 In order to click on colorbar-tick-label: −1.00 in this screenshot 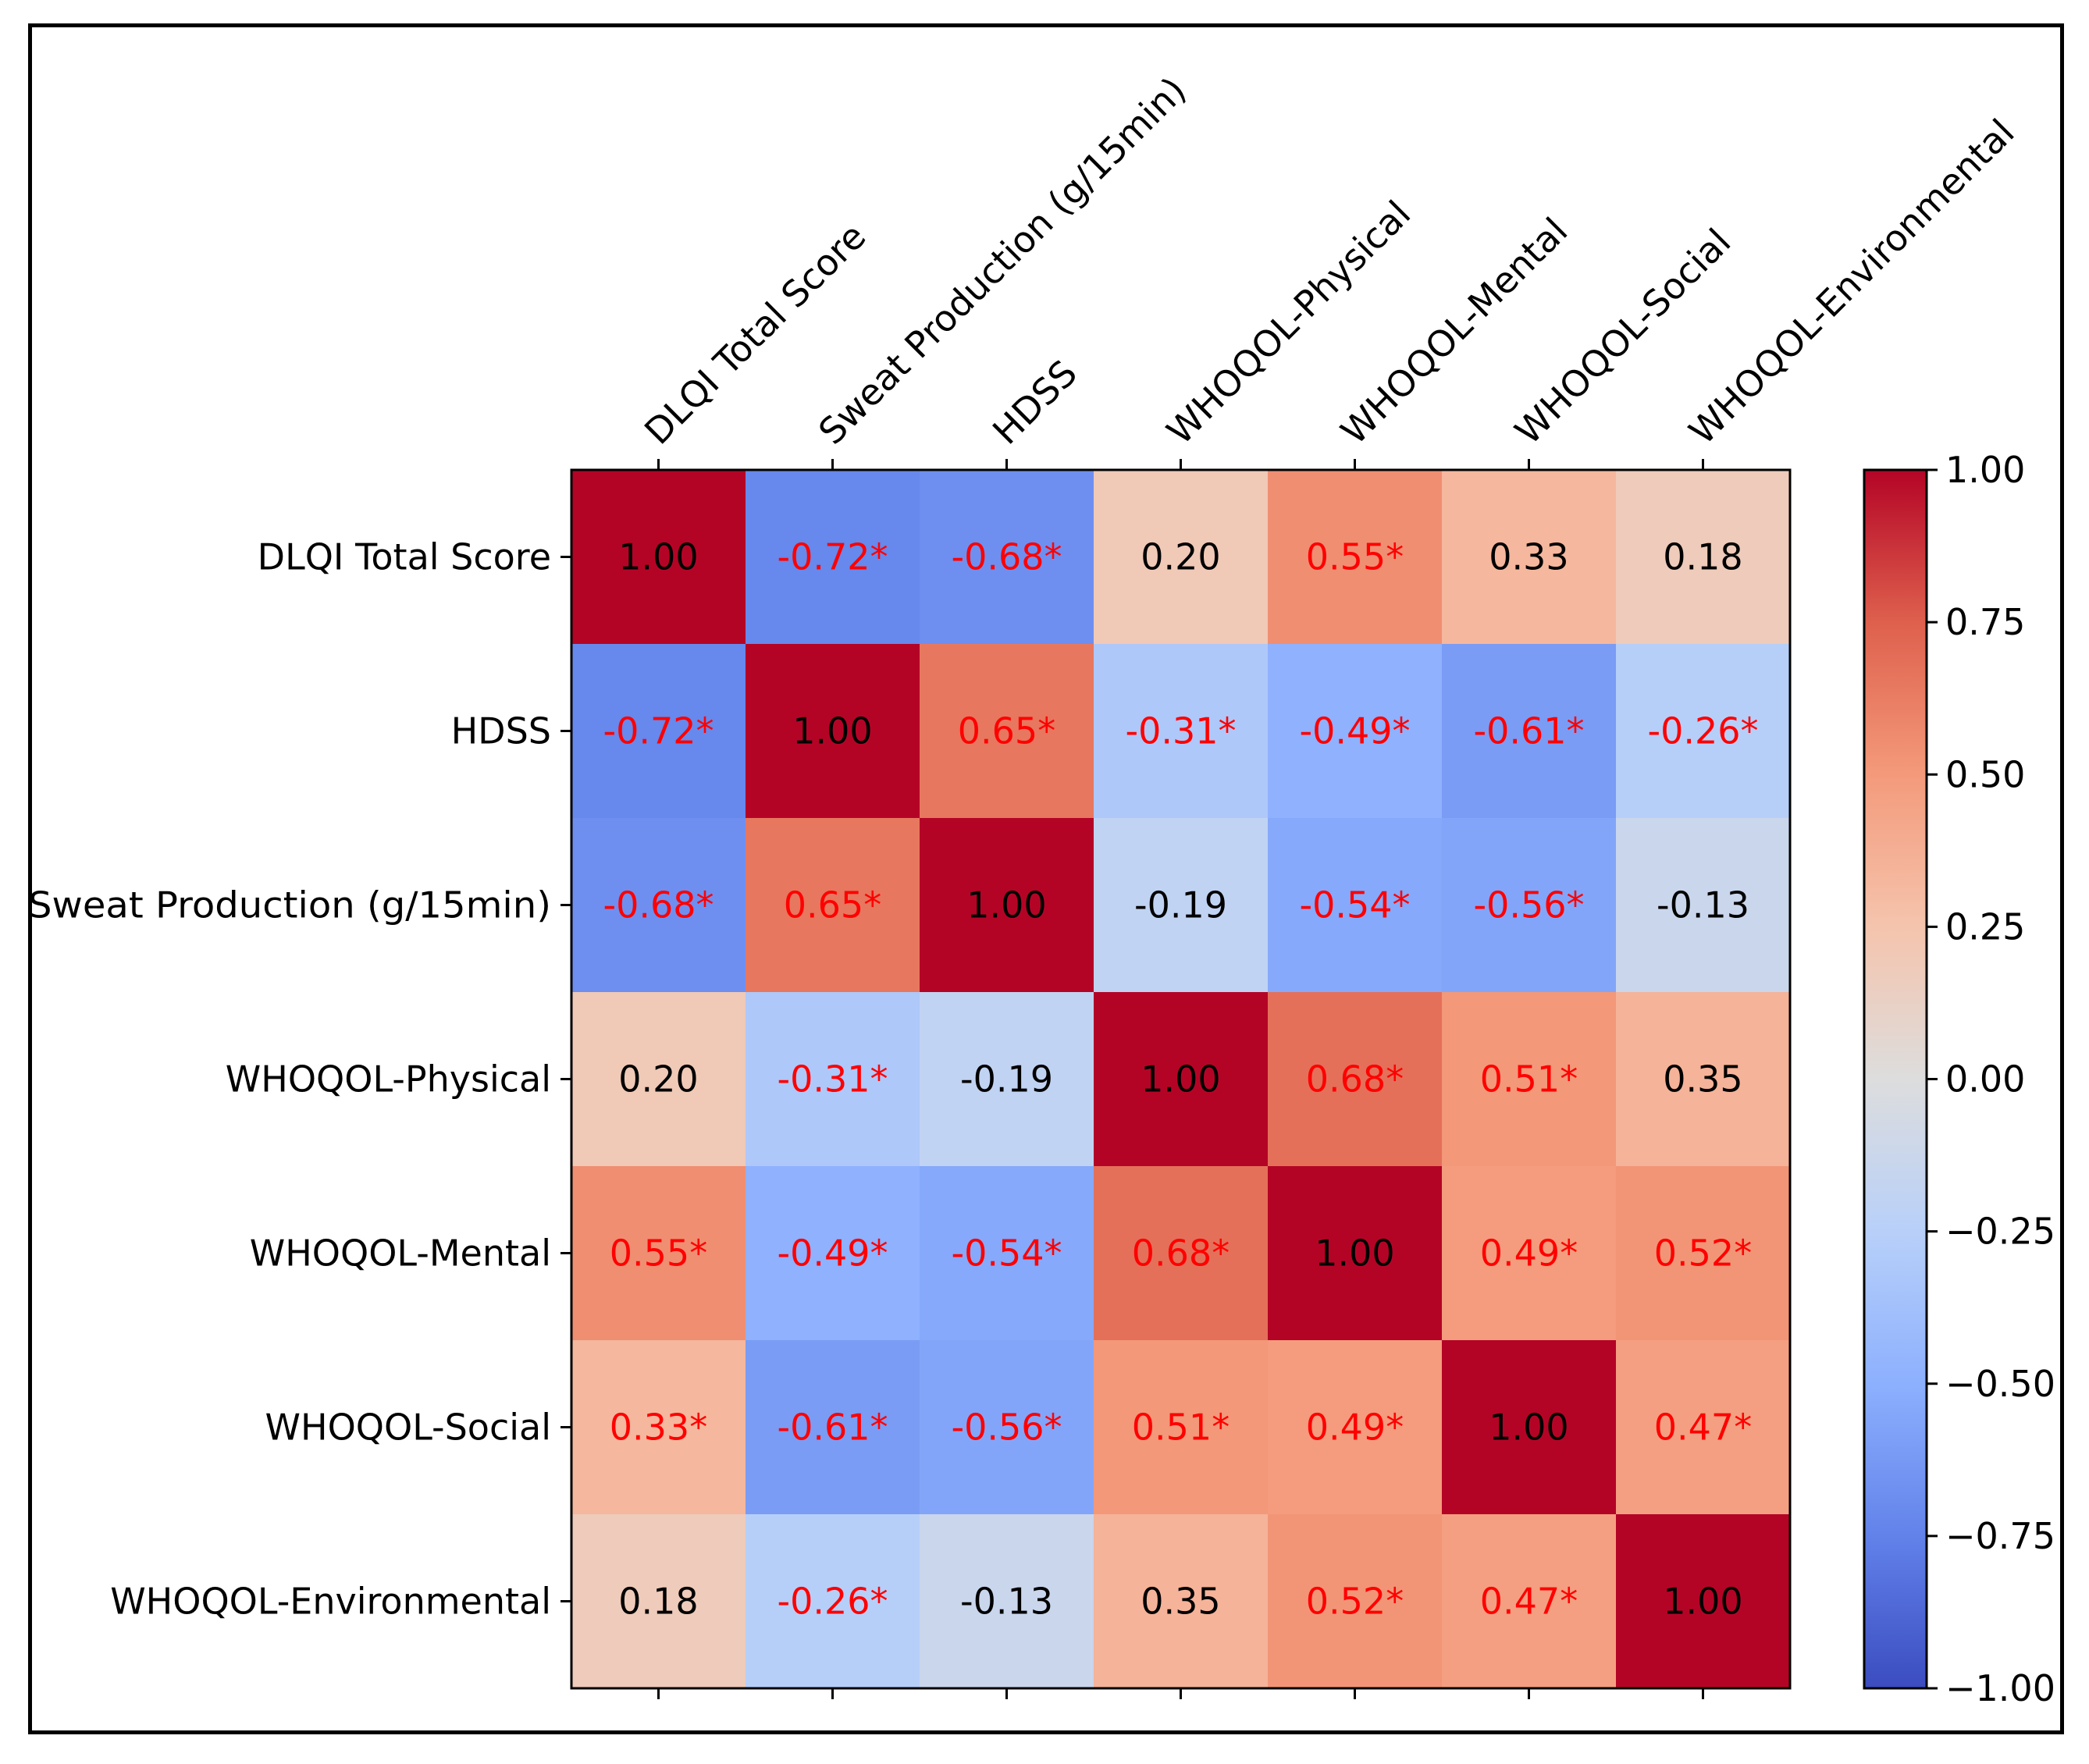, I will do `click(2000, 1688)`.